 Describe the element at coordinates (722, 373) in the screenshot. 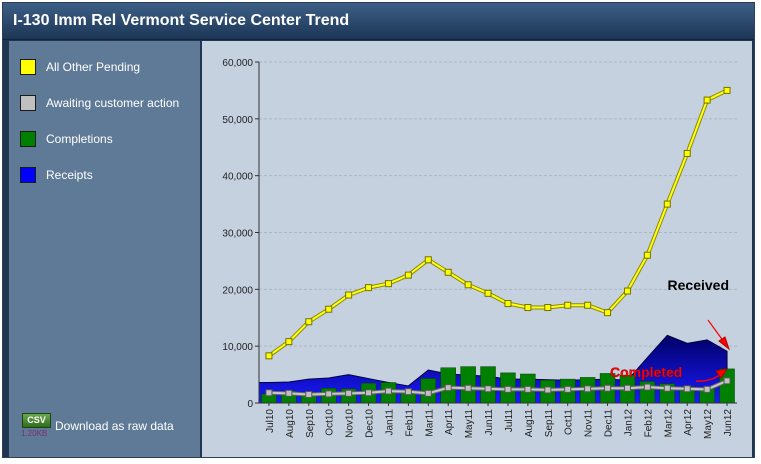

I see `completed-arrowhead` at that location.